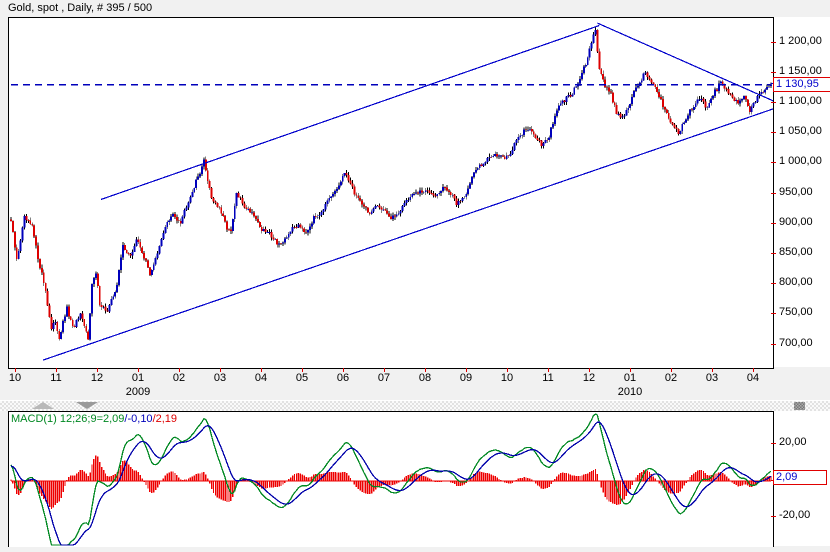 Image resolution: width=830 pixels, height=552 pixels. Describe the element at coordinates (384, 378) in the screenshot. I see `month-label: 07` at that location.